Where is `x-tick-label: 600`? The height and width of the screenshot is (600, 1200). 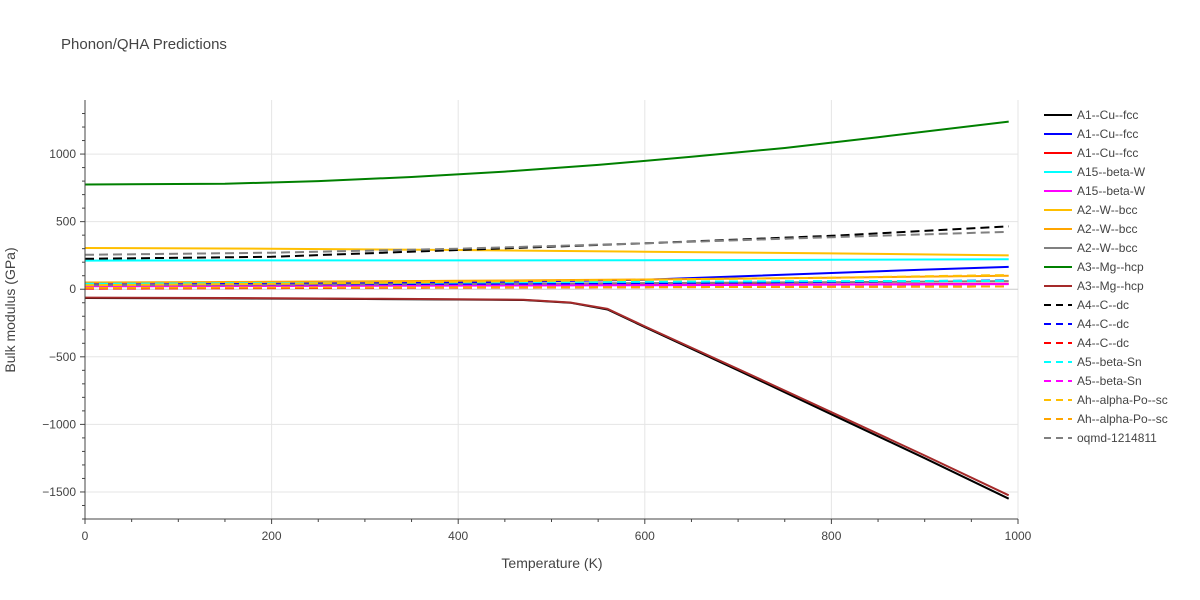 x-tick-label: 600 is located at coordinates (645, 536).